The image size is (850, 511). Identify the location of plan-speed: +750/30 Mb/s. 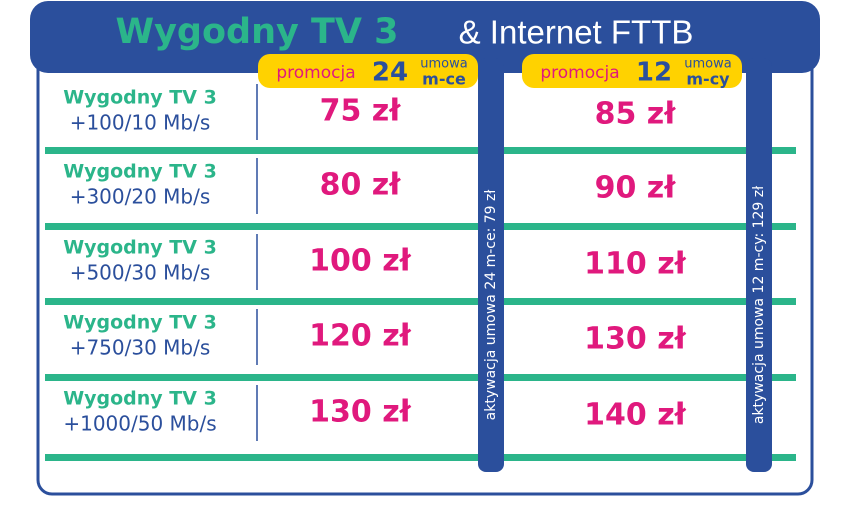
(140, 348).